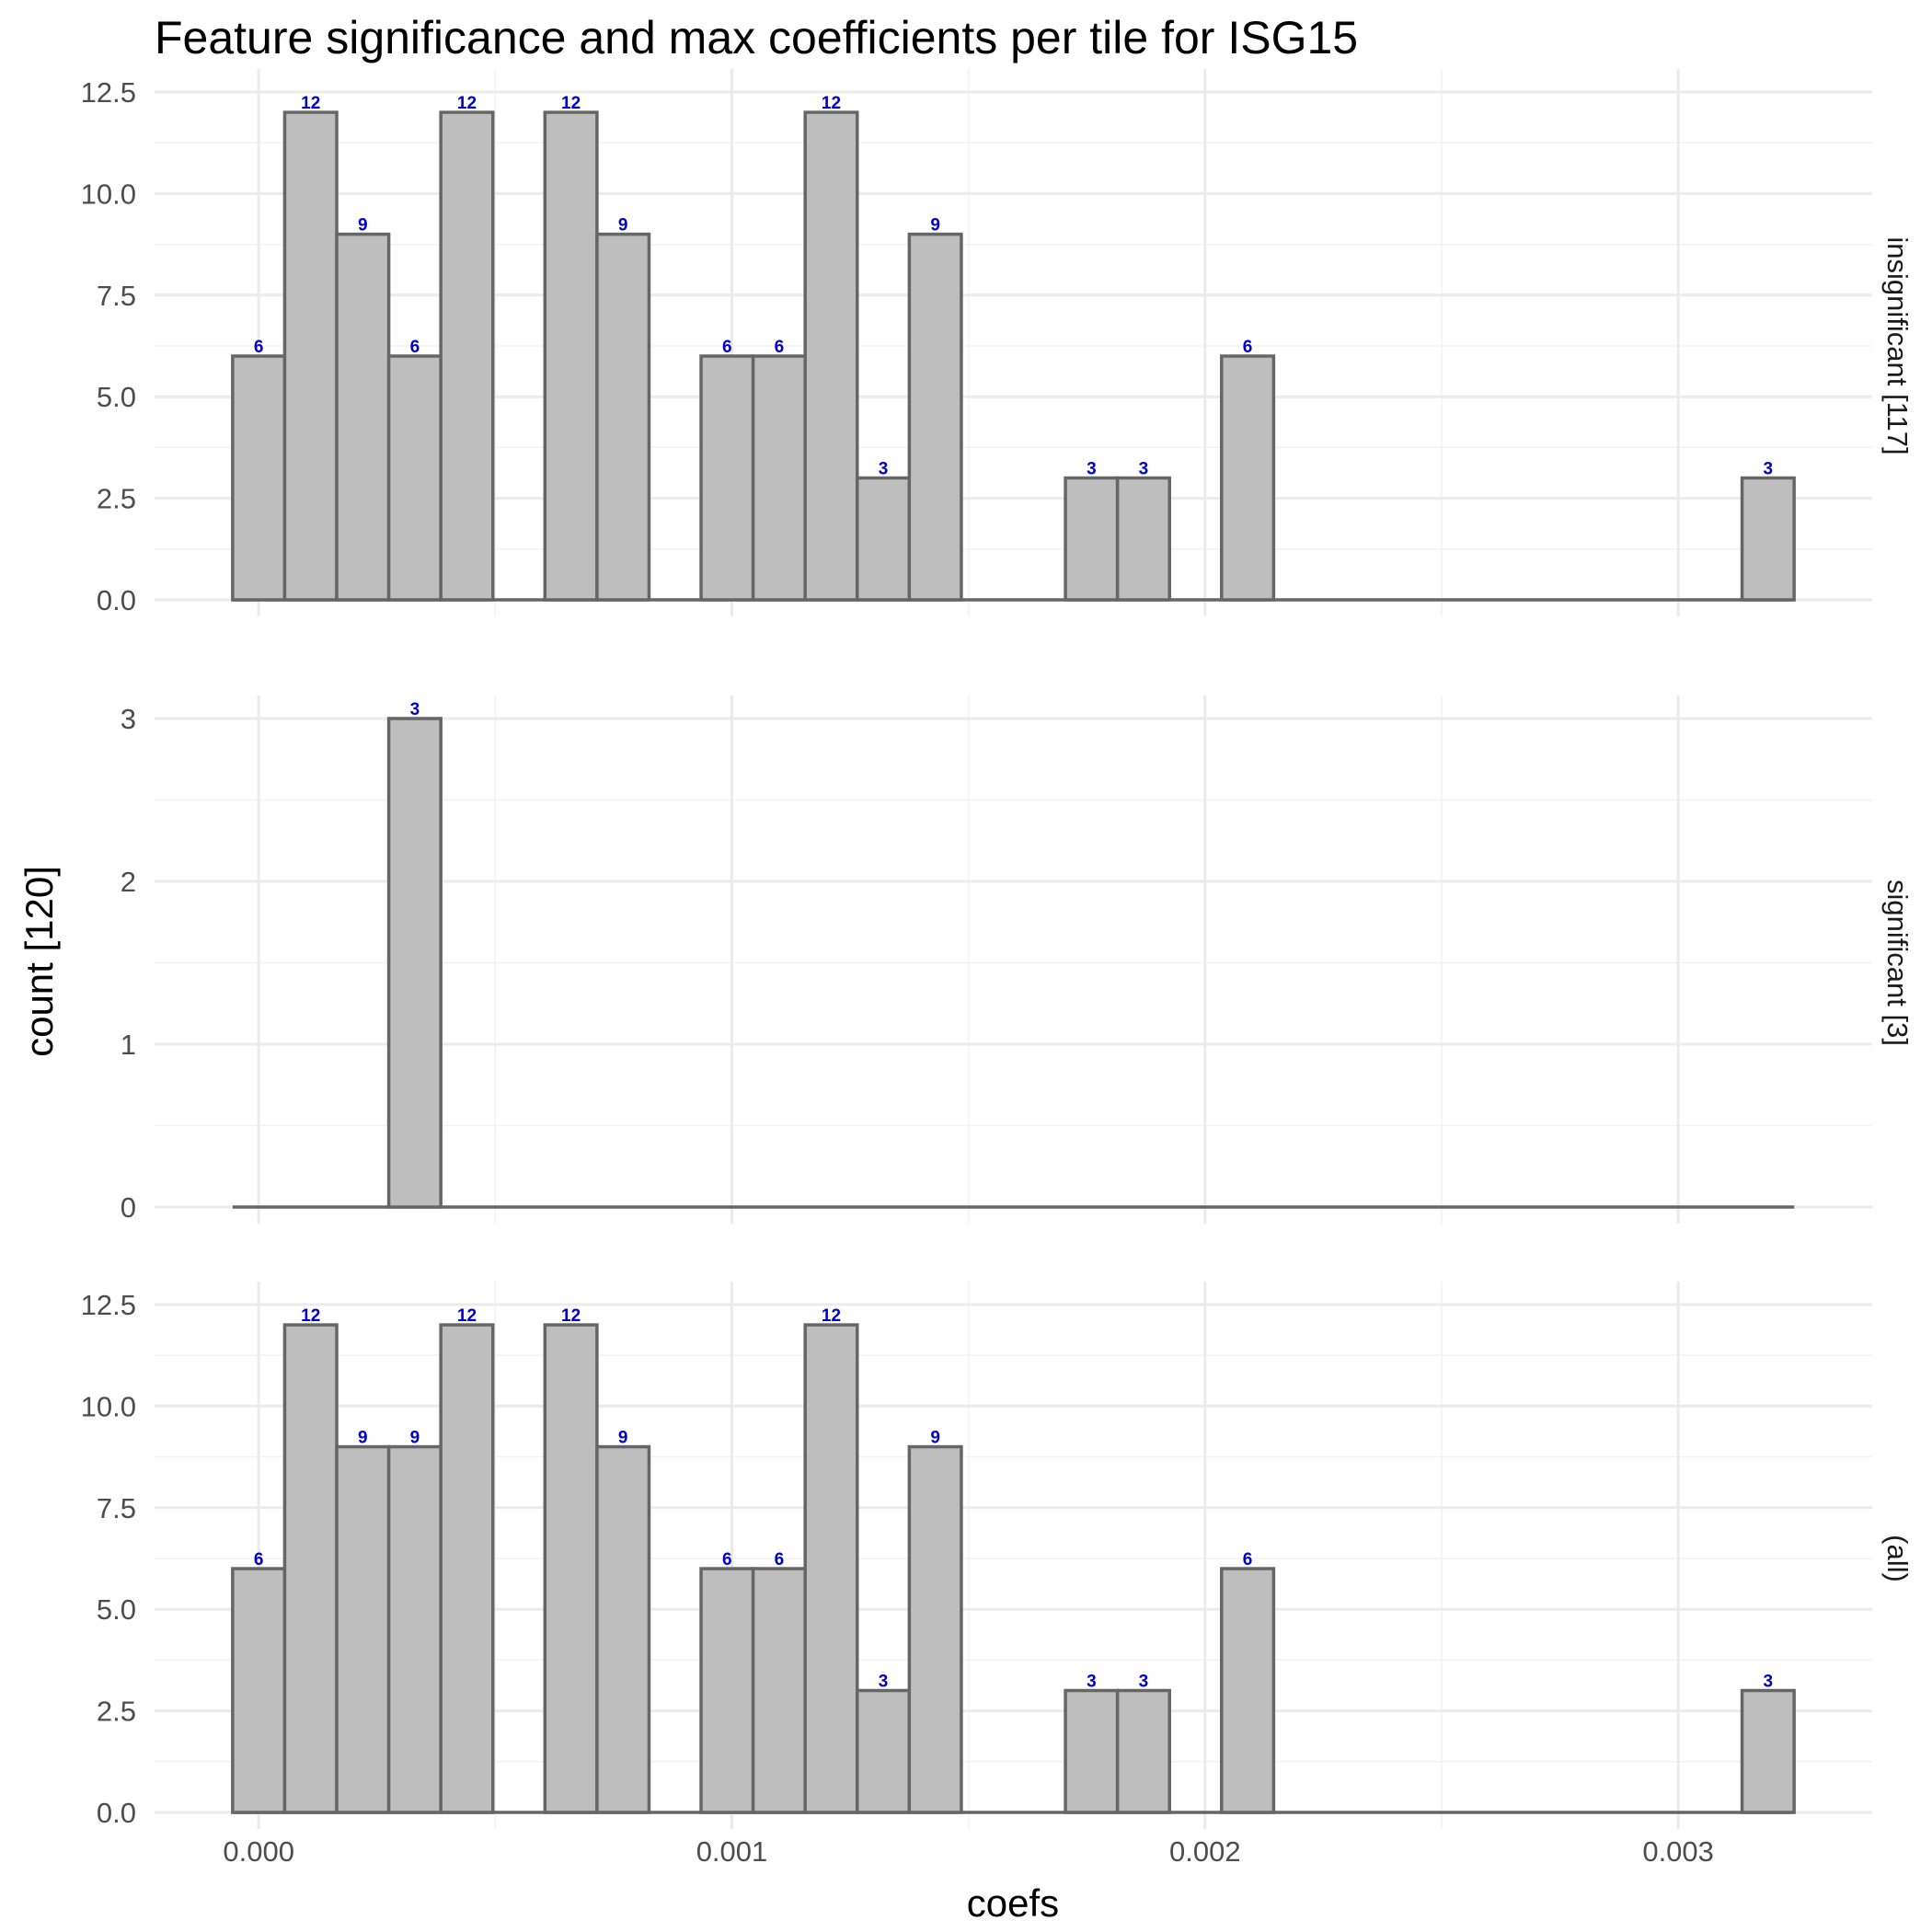 This screenshot has width=1932, height=1932. I want to click on facet-strip-label: insignificant [117], so click(1897, 345).